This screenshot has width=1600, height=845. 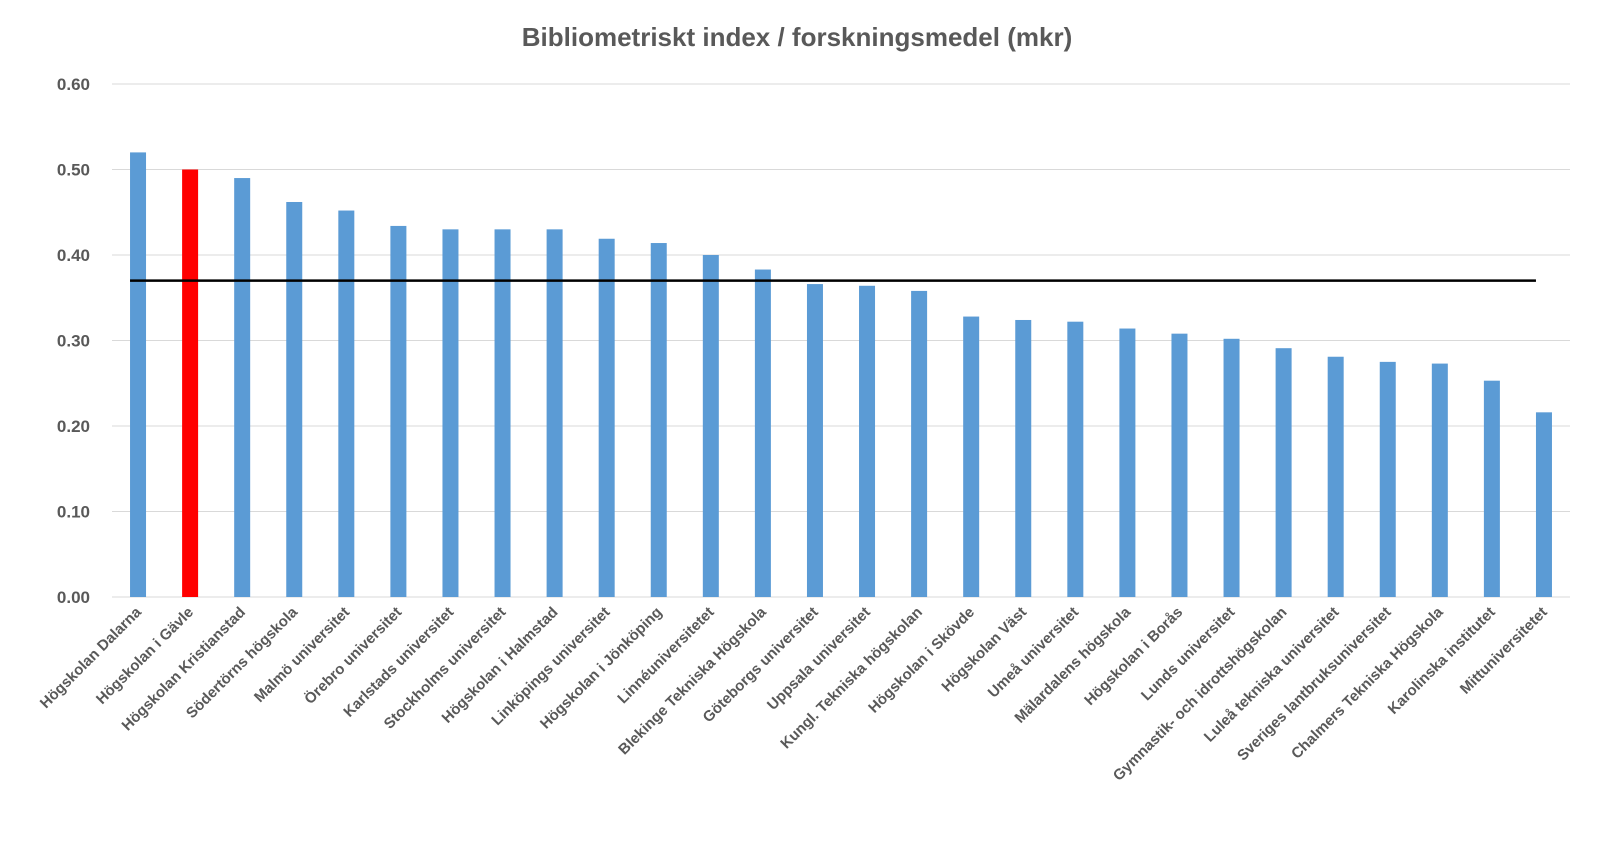 I want to click on x-tick-label: Mittuniversitetet, so click(x=1504, y=651).